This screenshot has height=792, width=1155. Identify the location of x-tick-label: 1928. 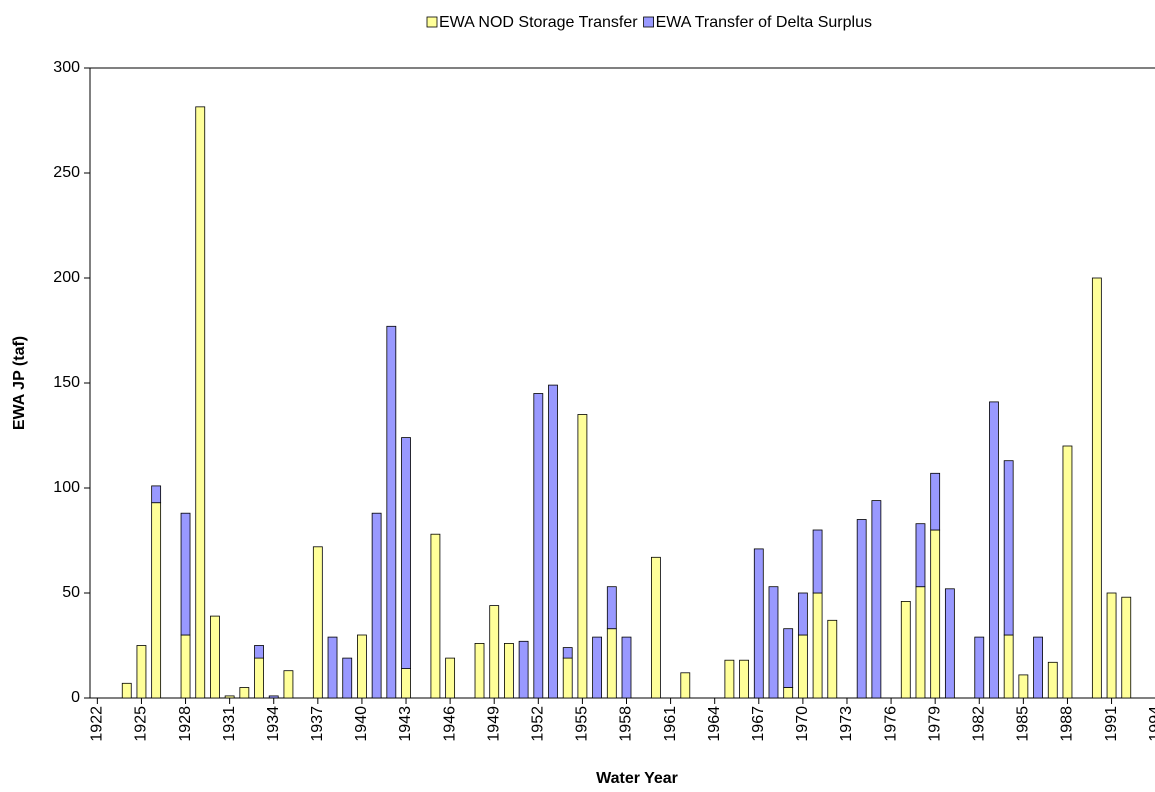
(185, 724).